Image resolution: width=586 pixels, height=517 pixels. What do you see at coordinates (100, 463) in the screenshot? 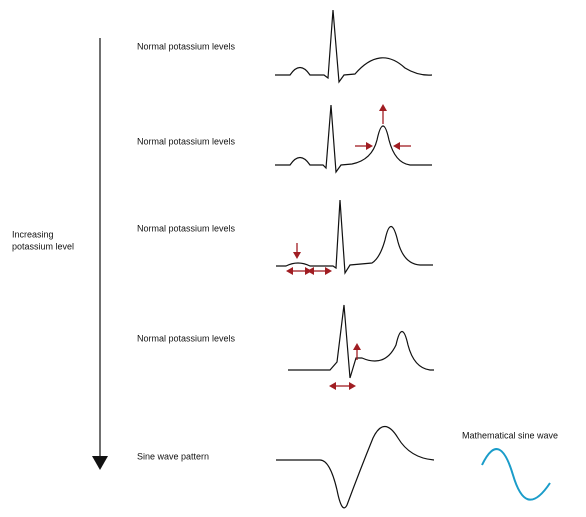
I see `arrow-head` at bounding box center [100, 463].